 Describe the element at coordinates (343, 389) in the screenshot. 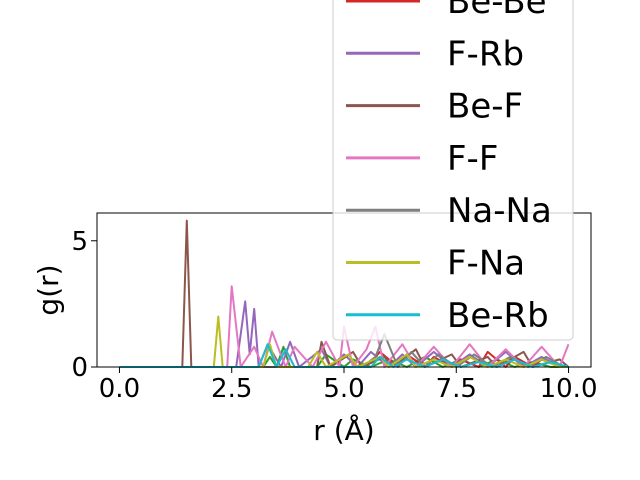

I see `x-tick-label: 5.0` at that location.